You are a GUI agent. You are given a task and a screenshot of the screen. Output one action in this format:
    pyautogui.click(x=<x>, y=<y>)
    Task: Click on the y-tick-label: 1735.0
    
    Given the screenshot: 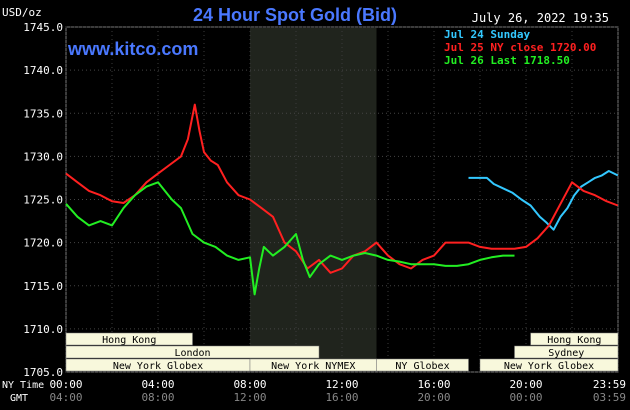 What is the action you would take?
    pyautogui.click(x=43, y=113)
    